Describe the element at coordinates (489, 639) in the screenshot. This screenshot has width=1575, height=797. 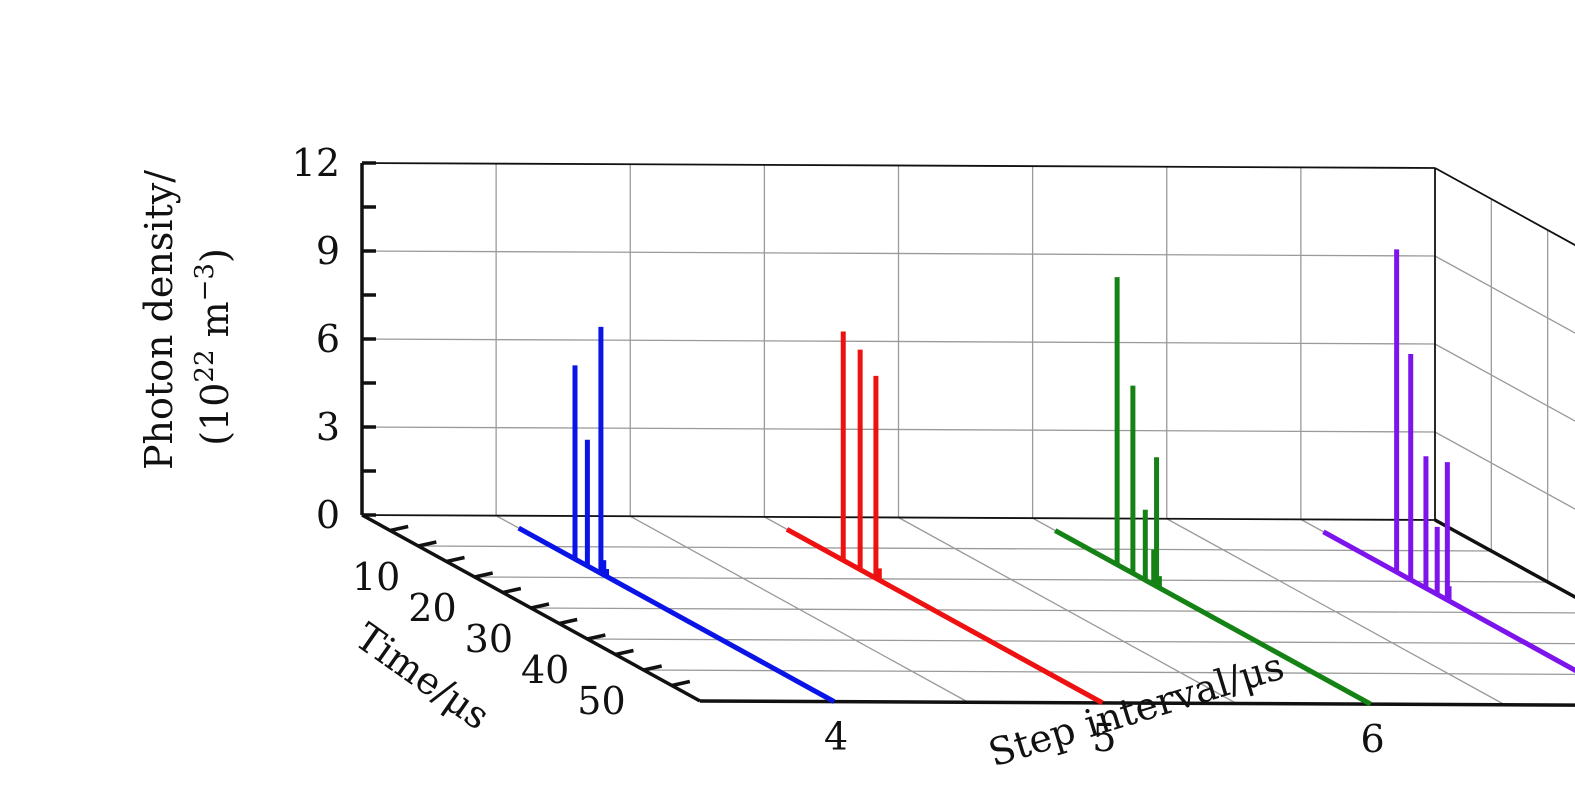
I see `time-tick-label: 30` at that location.